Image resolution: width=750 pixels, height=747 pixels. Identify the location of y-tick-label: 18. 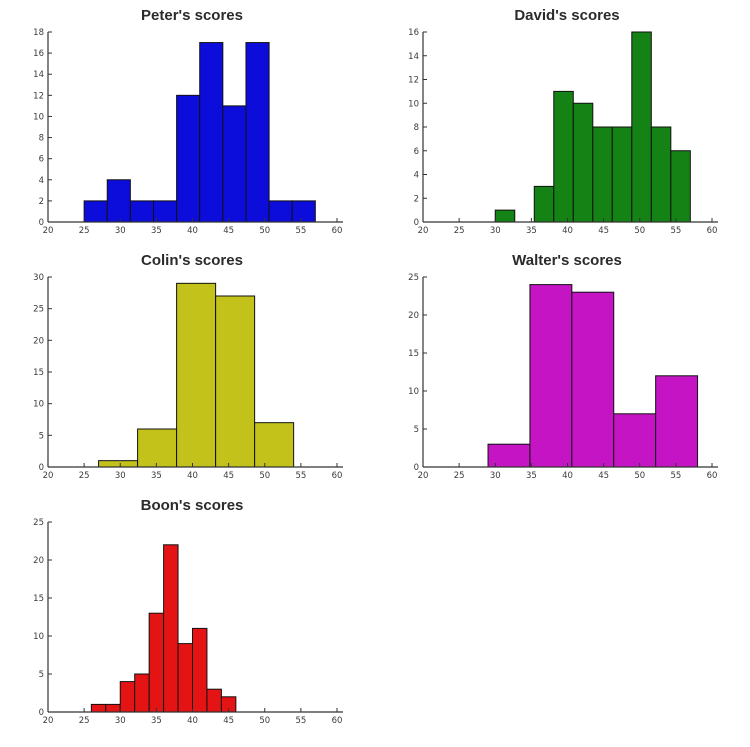
(38, 33).